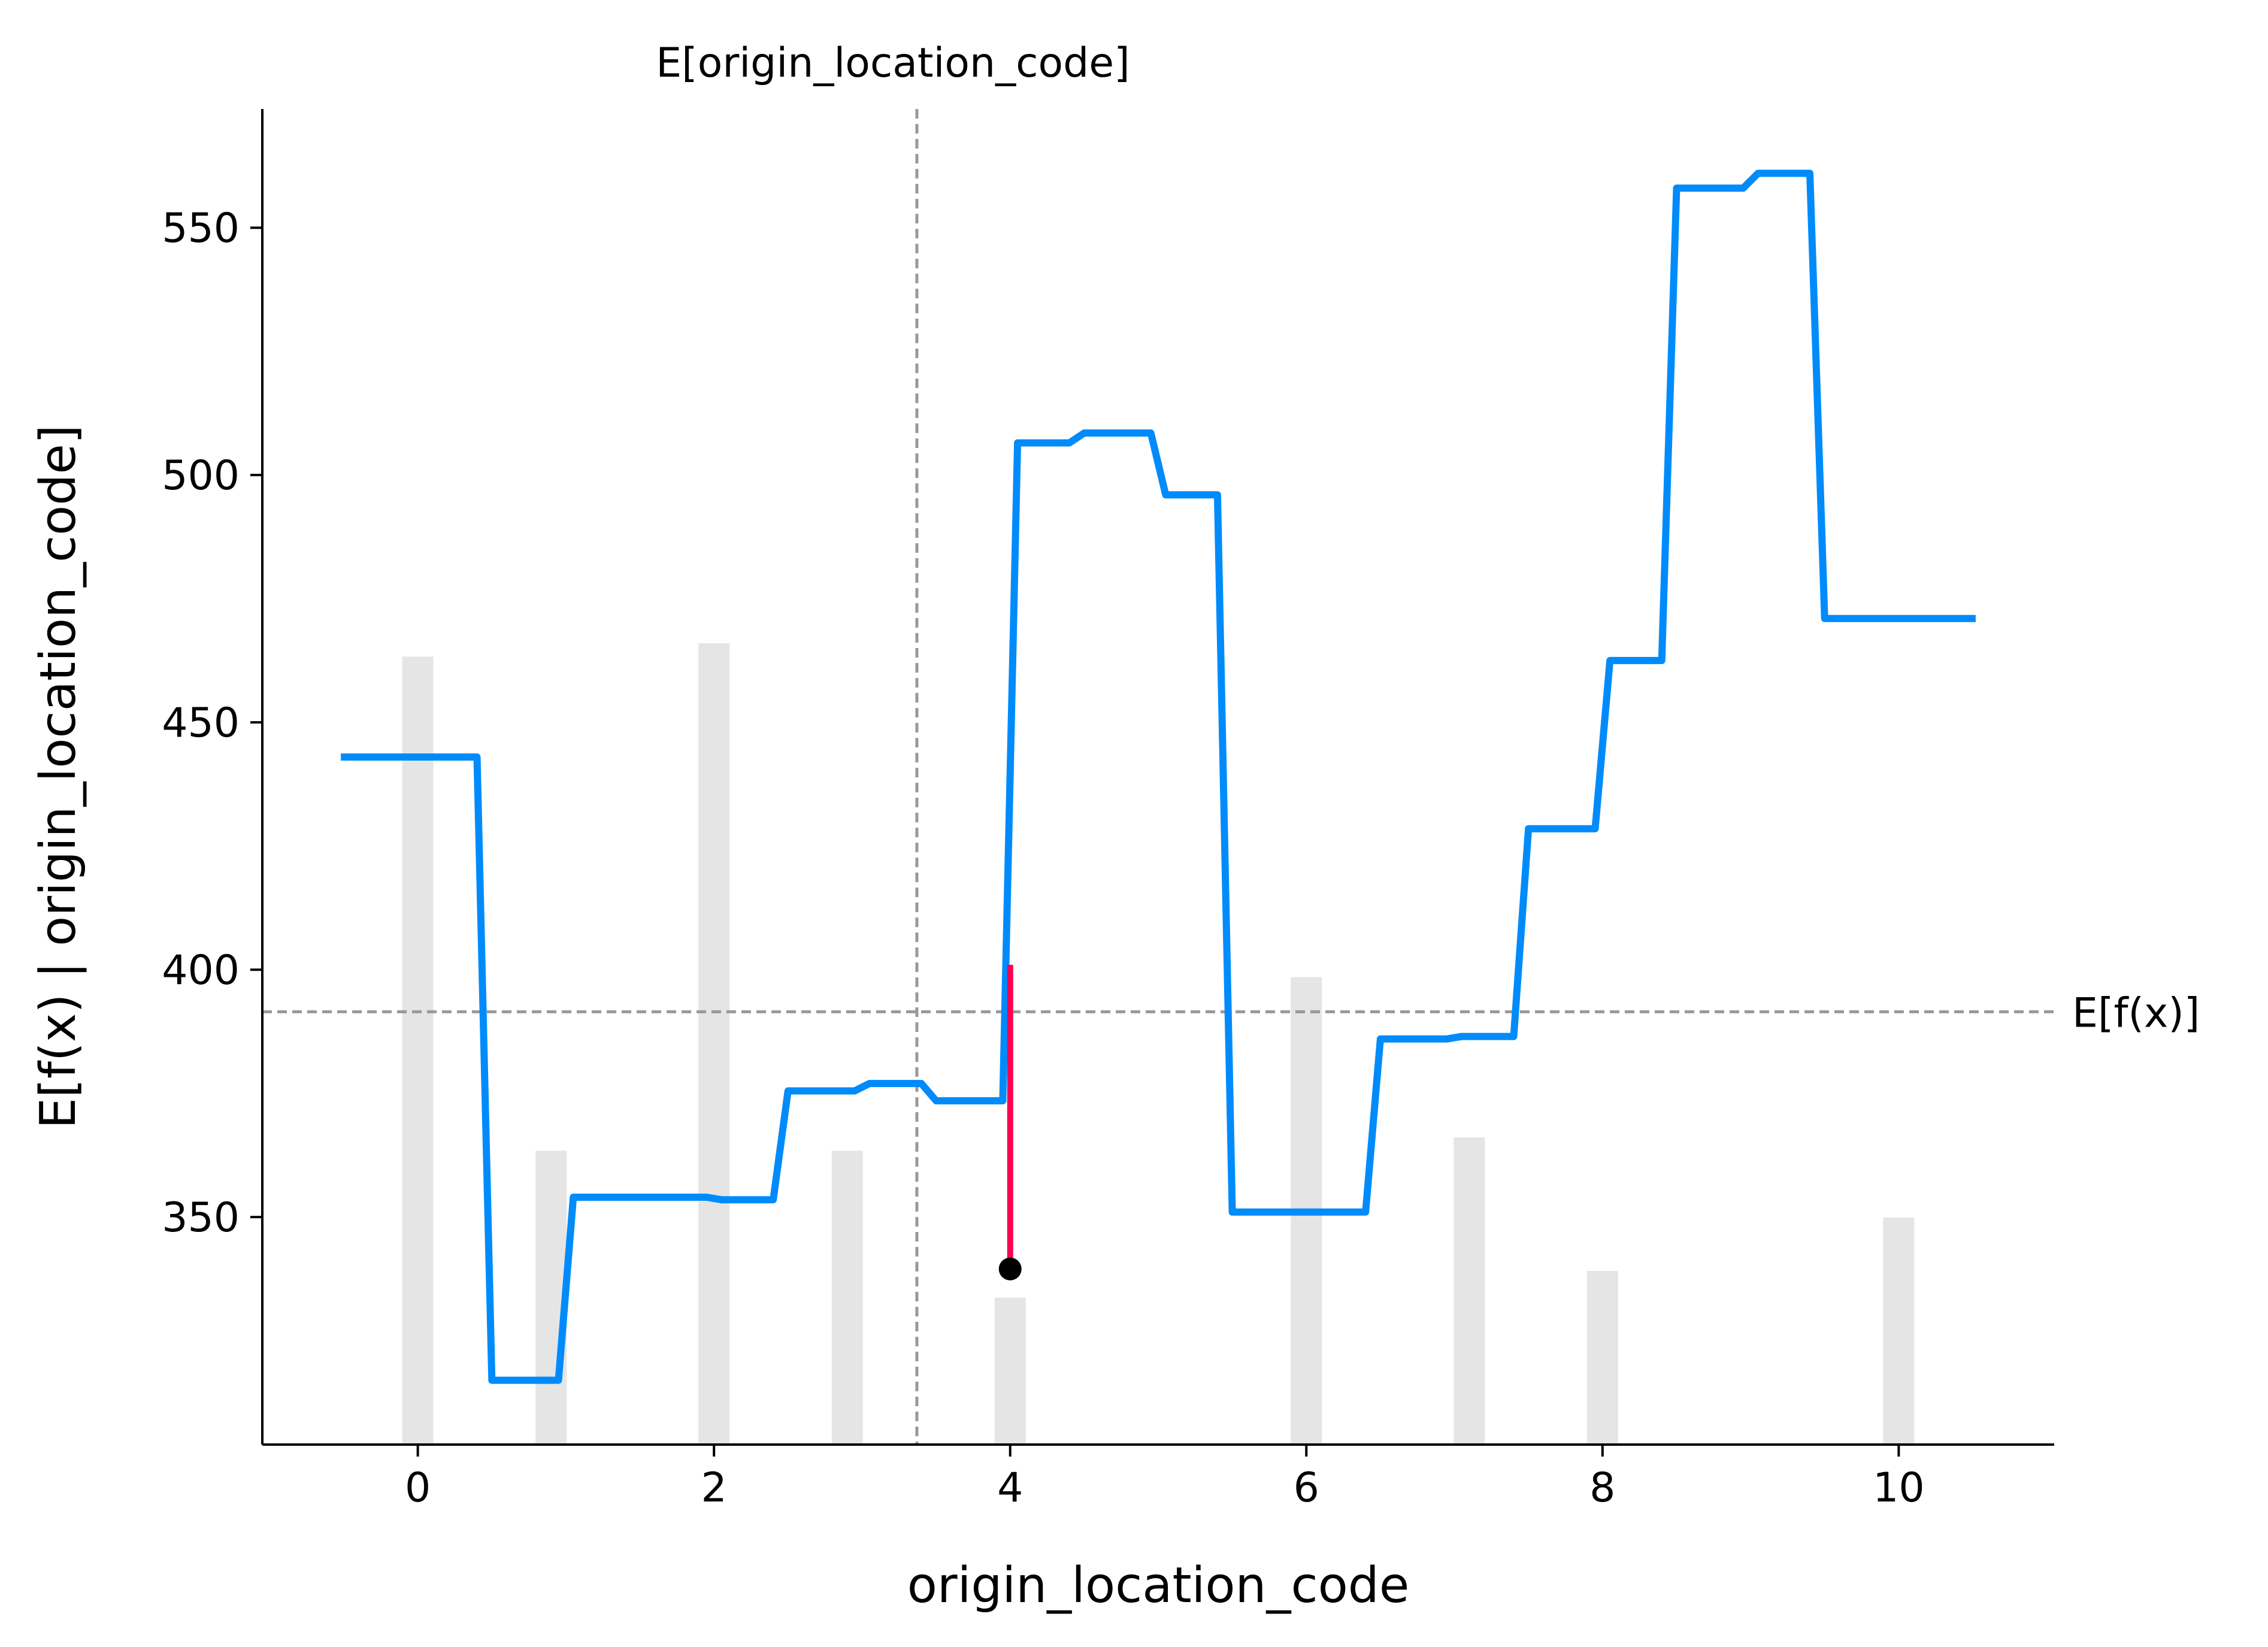 The width and height of the screenshot is (2268, 1647). What do you see at coordinates (201, 724) in the screenshot?
I see `y-tick-label: 450` at bounding box center [201, 724].